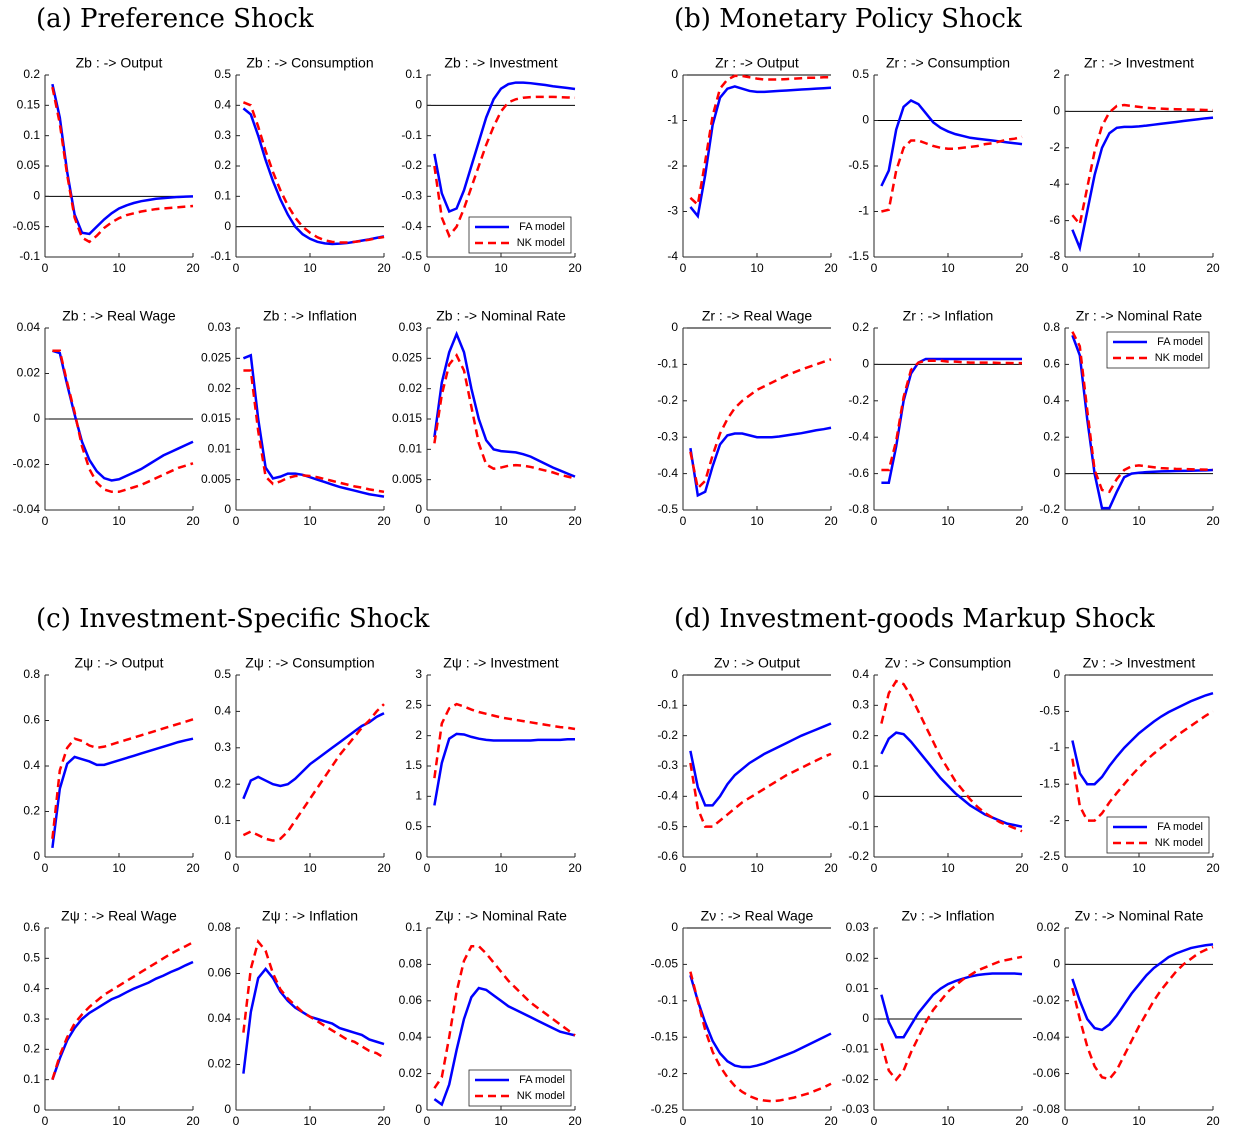  I want to click on y-tick-label: -0.04, so click(27, 509).